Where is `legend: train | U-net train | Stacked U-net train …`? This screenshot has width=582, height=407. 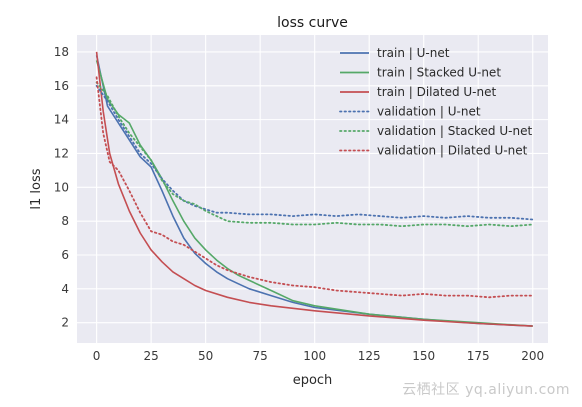
legend: train | U-net train | Stacked U-net train … is located at coordinates (435, 102).